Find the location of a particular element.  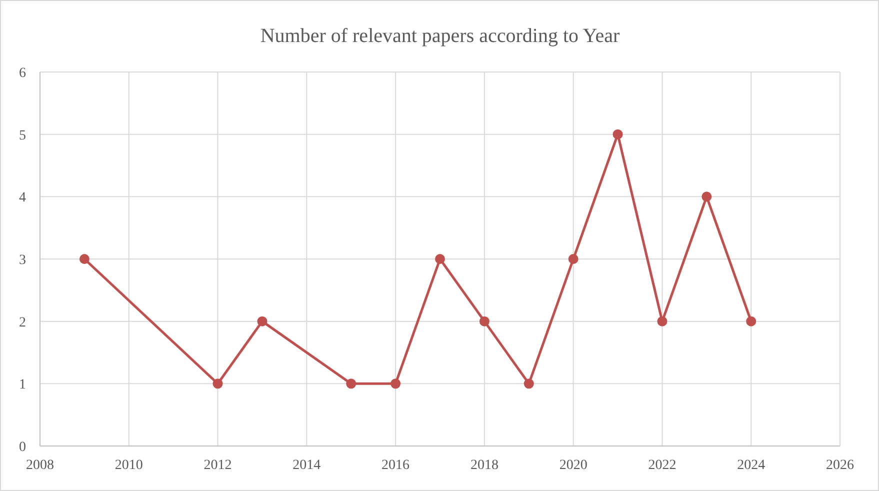

chart-title: Number of relevant papers according to Year is located at coordinates (440, 36).